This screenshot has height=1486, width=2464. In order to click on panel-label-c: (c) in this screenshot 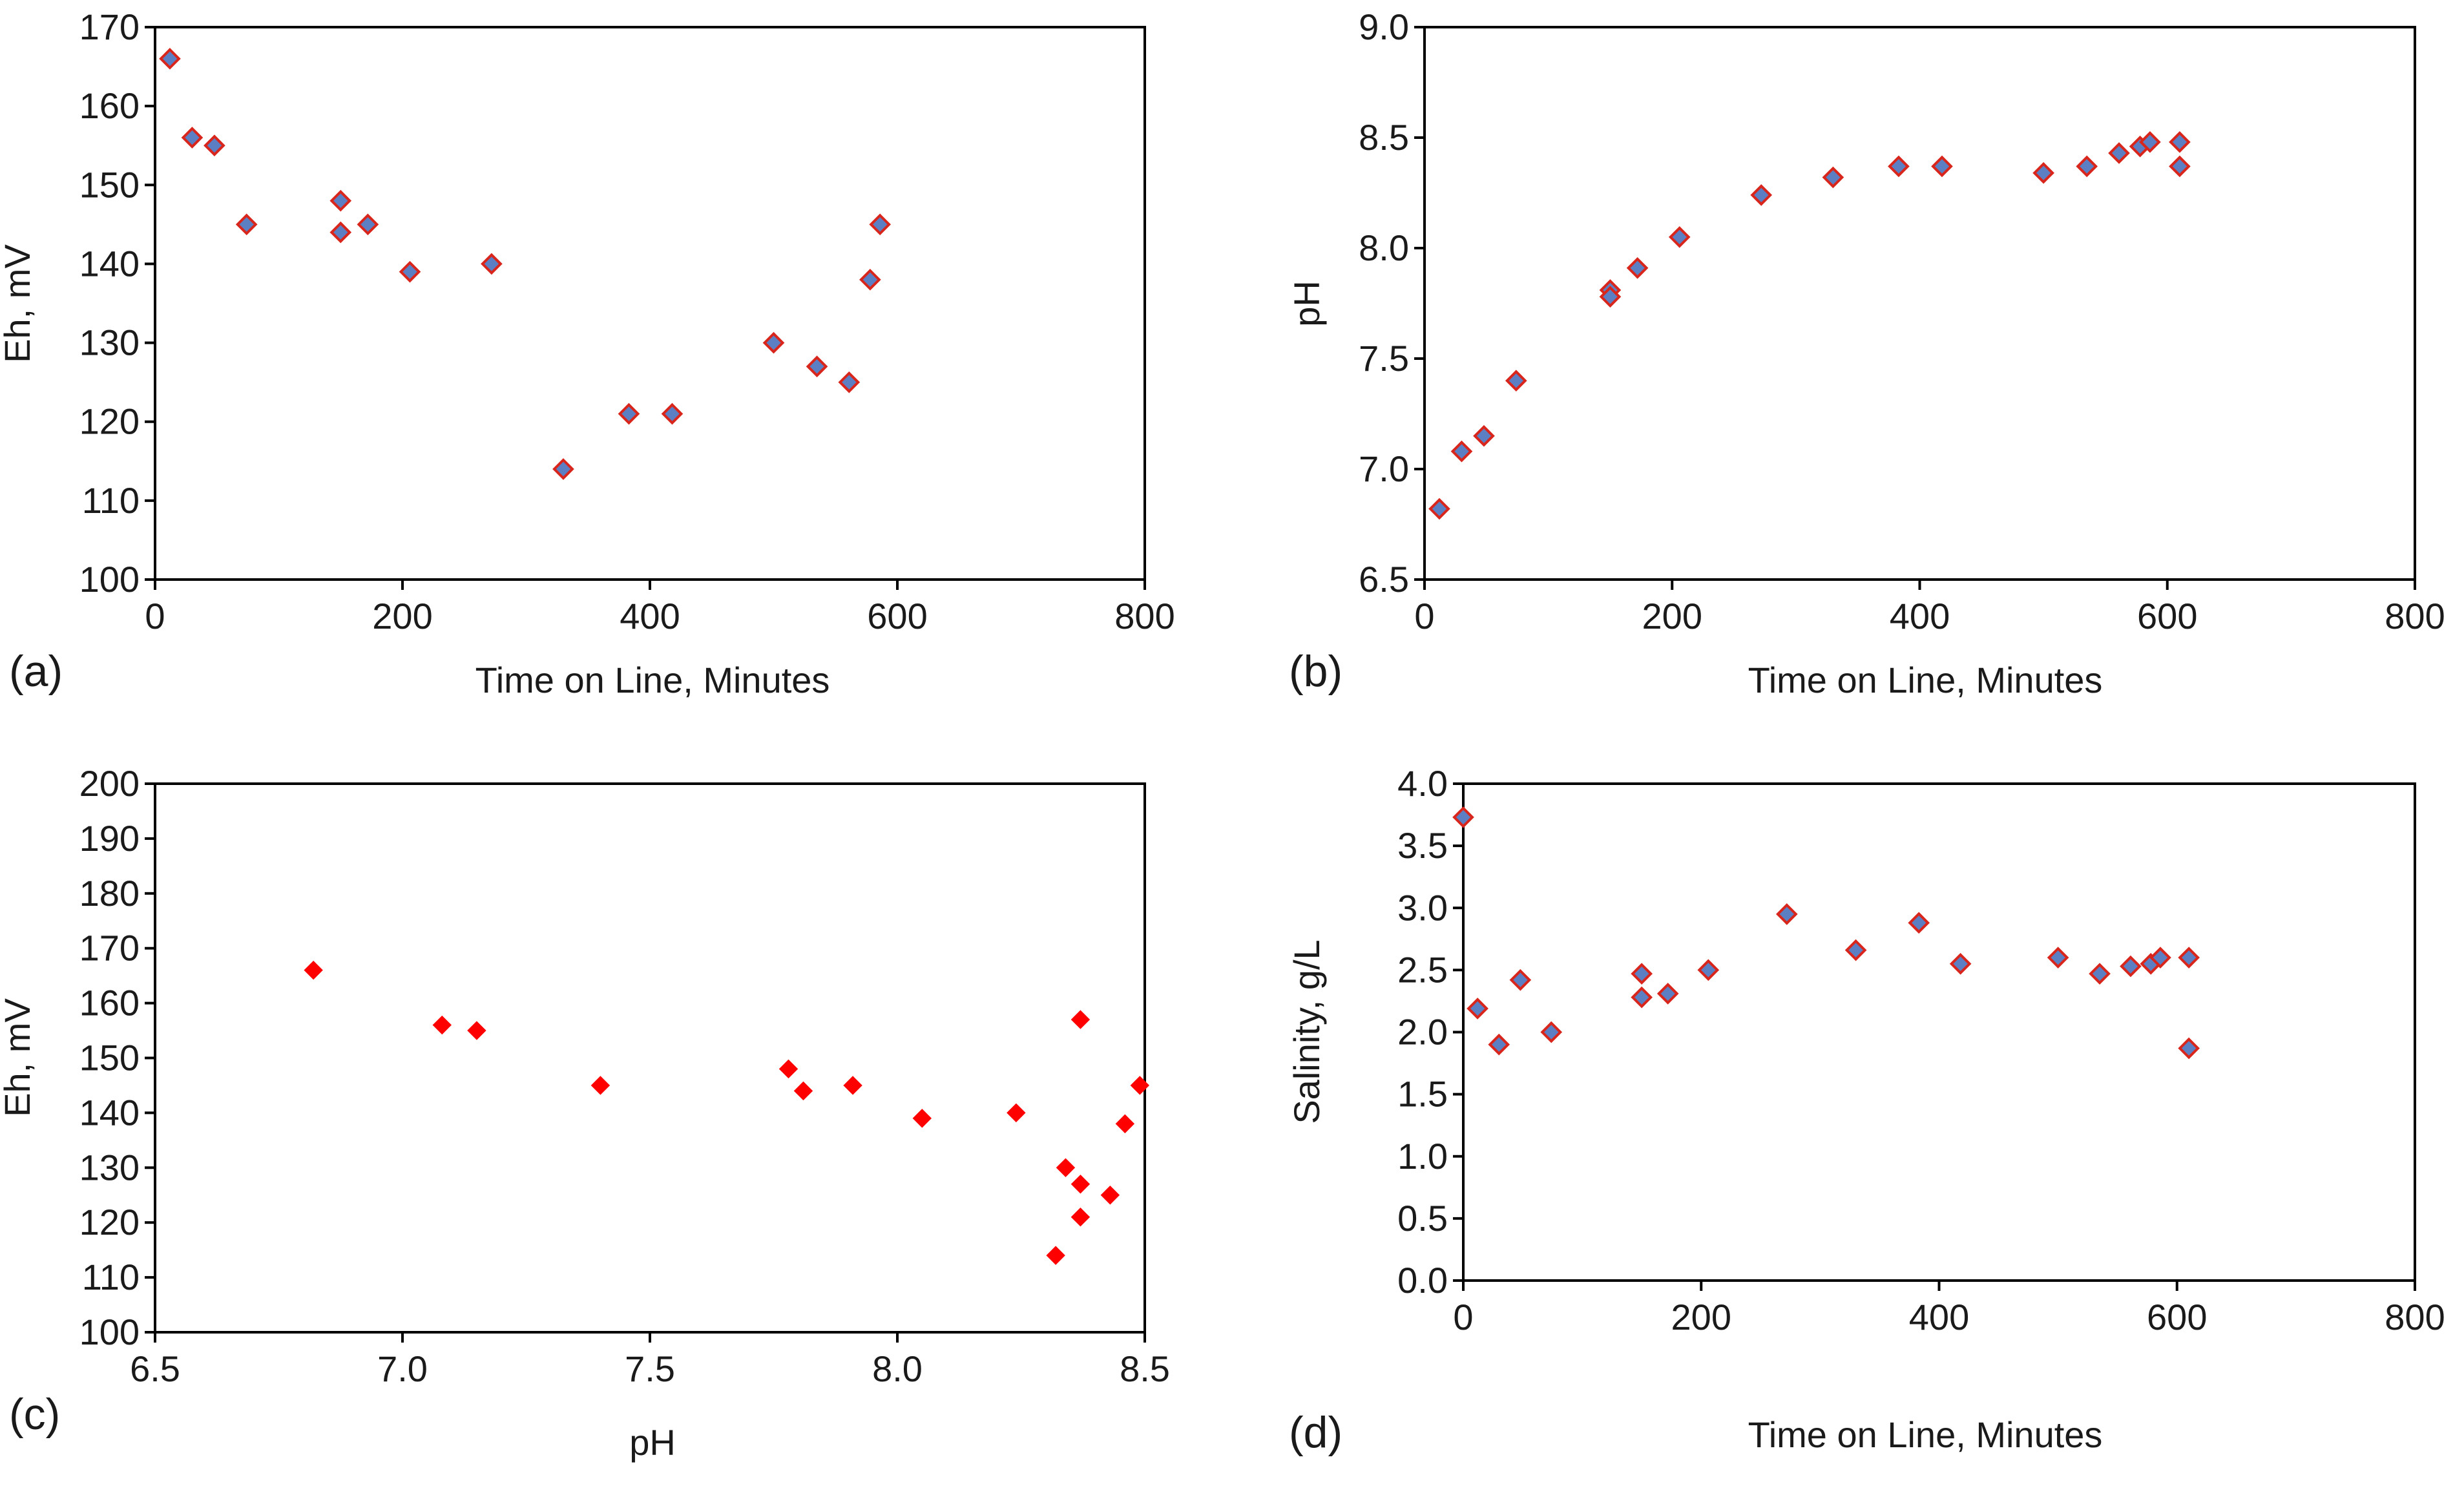, I will do `click(34, 1414)`.